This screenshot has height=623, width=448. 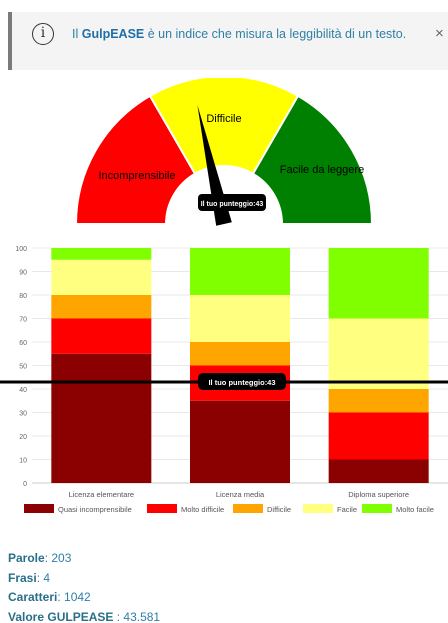 What do you see at coordinates (61, 616) in the screenshot?
I see `stat-valore-label: Valore GULPEASE` at bounding box center [61, 616].